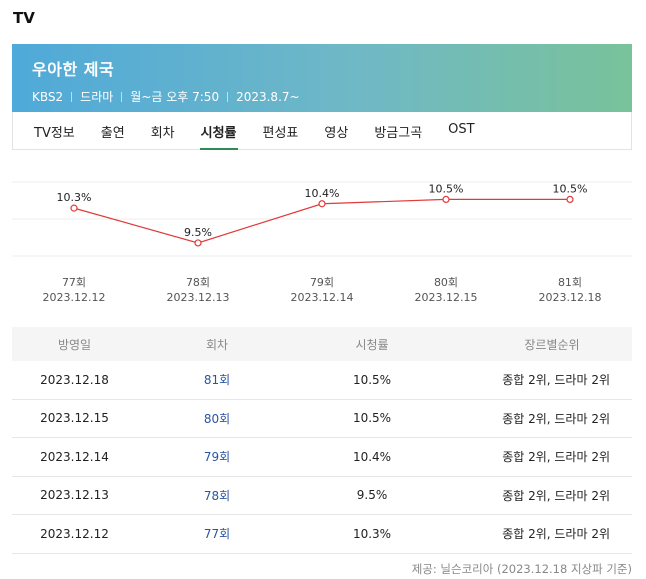 The image size is (646, 579). What do you see at coordinates (198, 297) in the screenshot?
I see `x-tick-date: 2023.12.13` at bounding box center [198, 297].